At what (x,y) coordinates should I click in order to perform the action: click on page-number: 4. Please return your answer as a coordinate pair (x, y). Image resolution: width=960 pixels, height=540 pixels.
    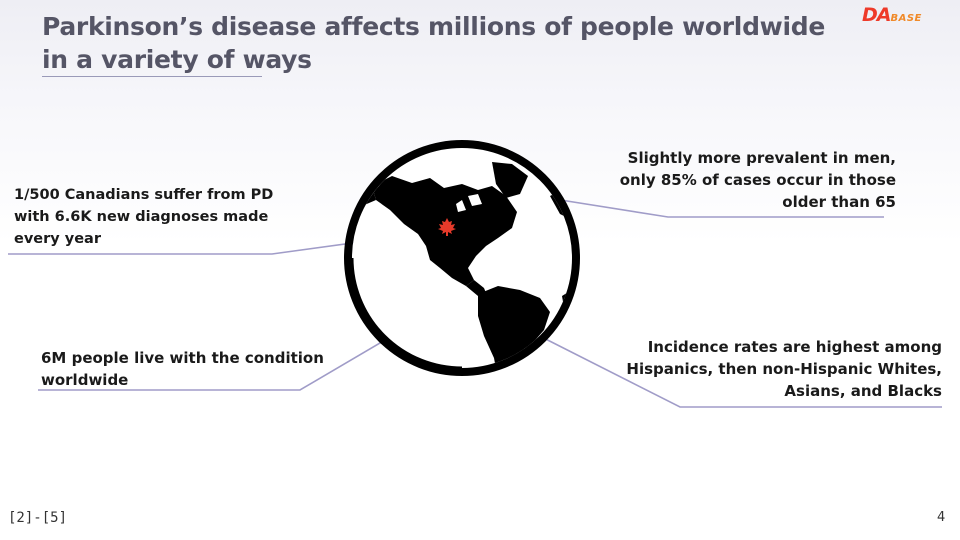
    Looking at the image, I should click on (941, 517).